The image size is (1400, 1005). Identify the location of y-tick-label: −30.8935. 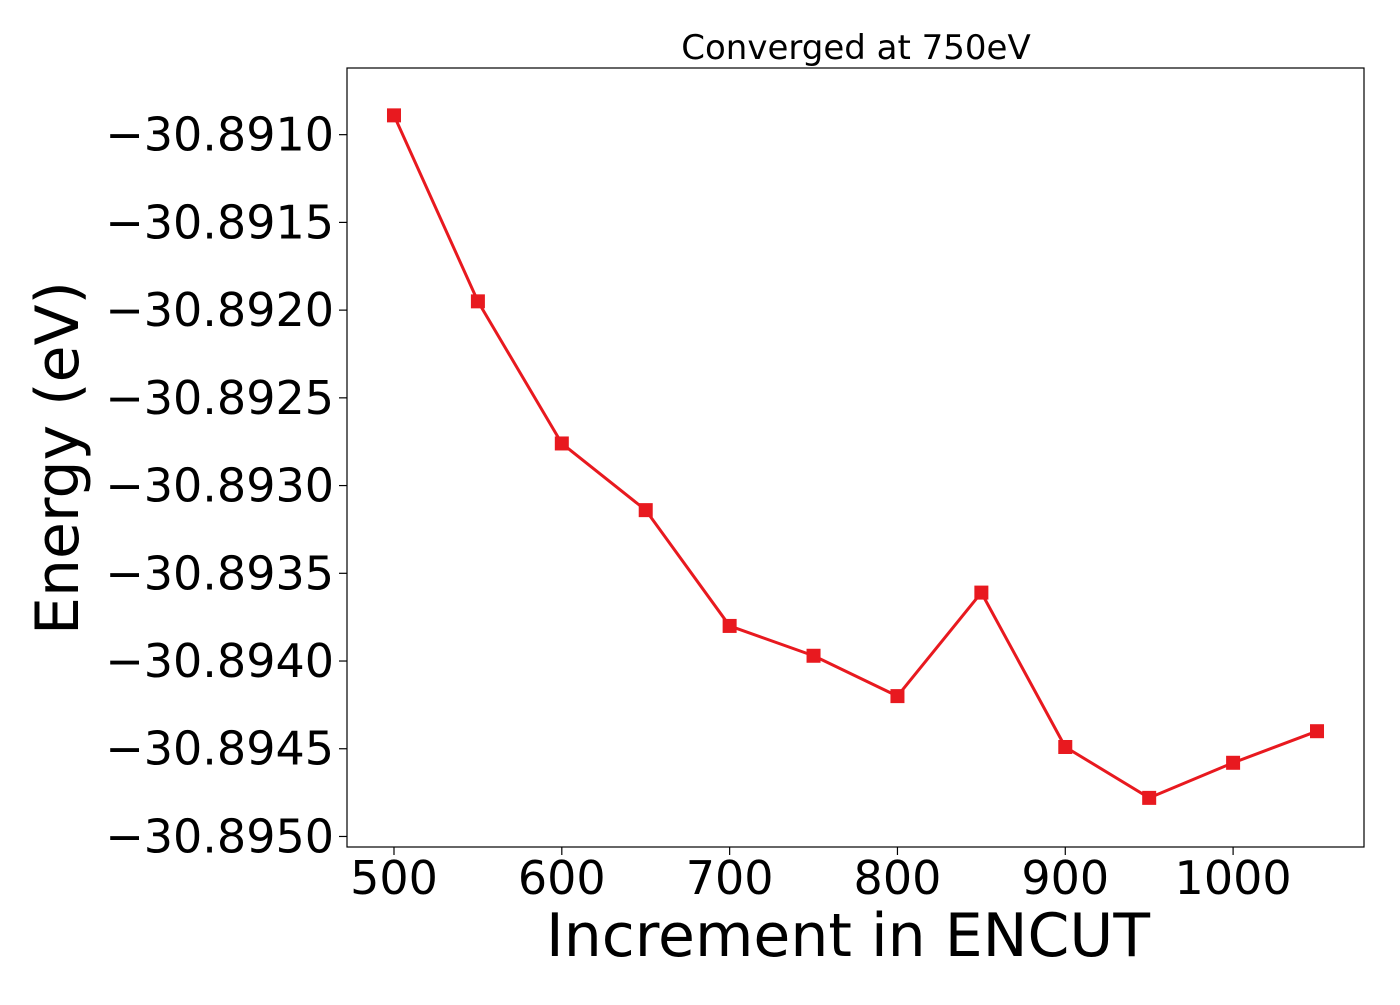
(219, 573).